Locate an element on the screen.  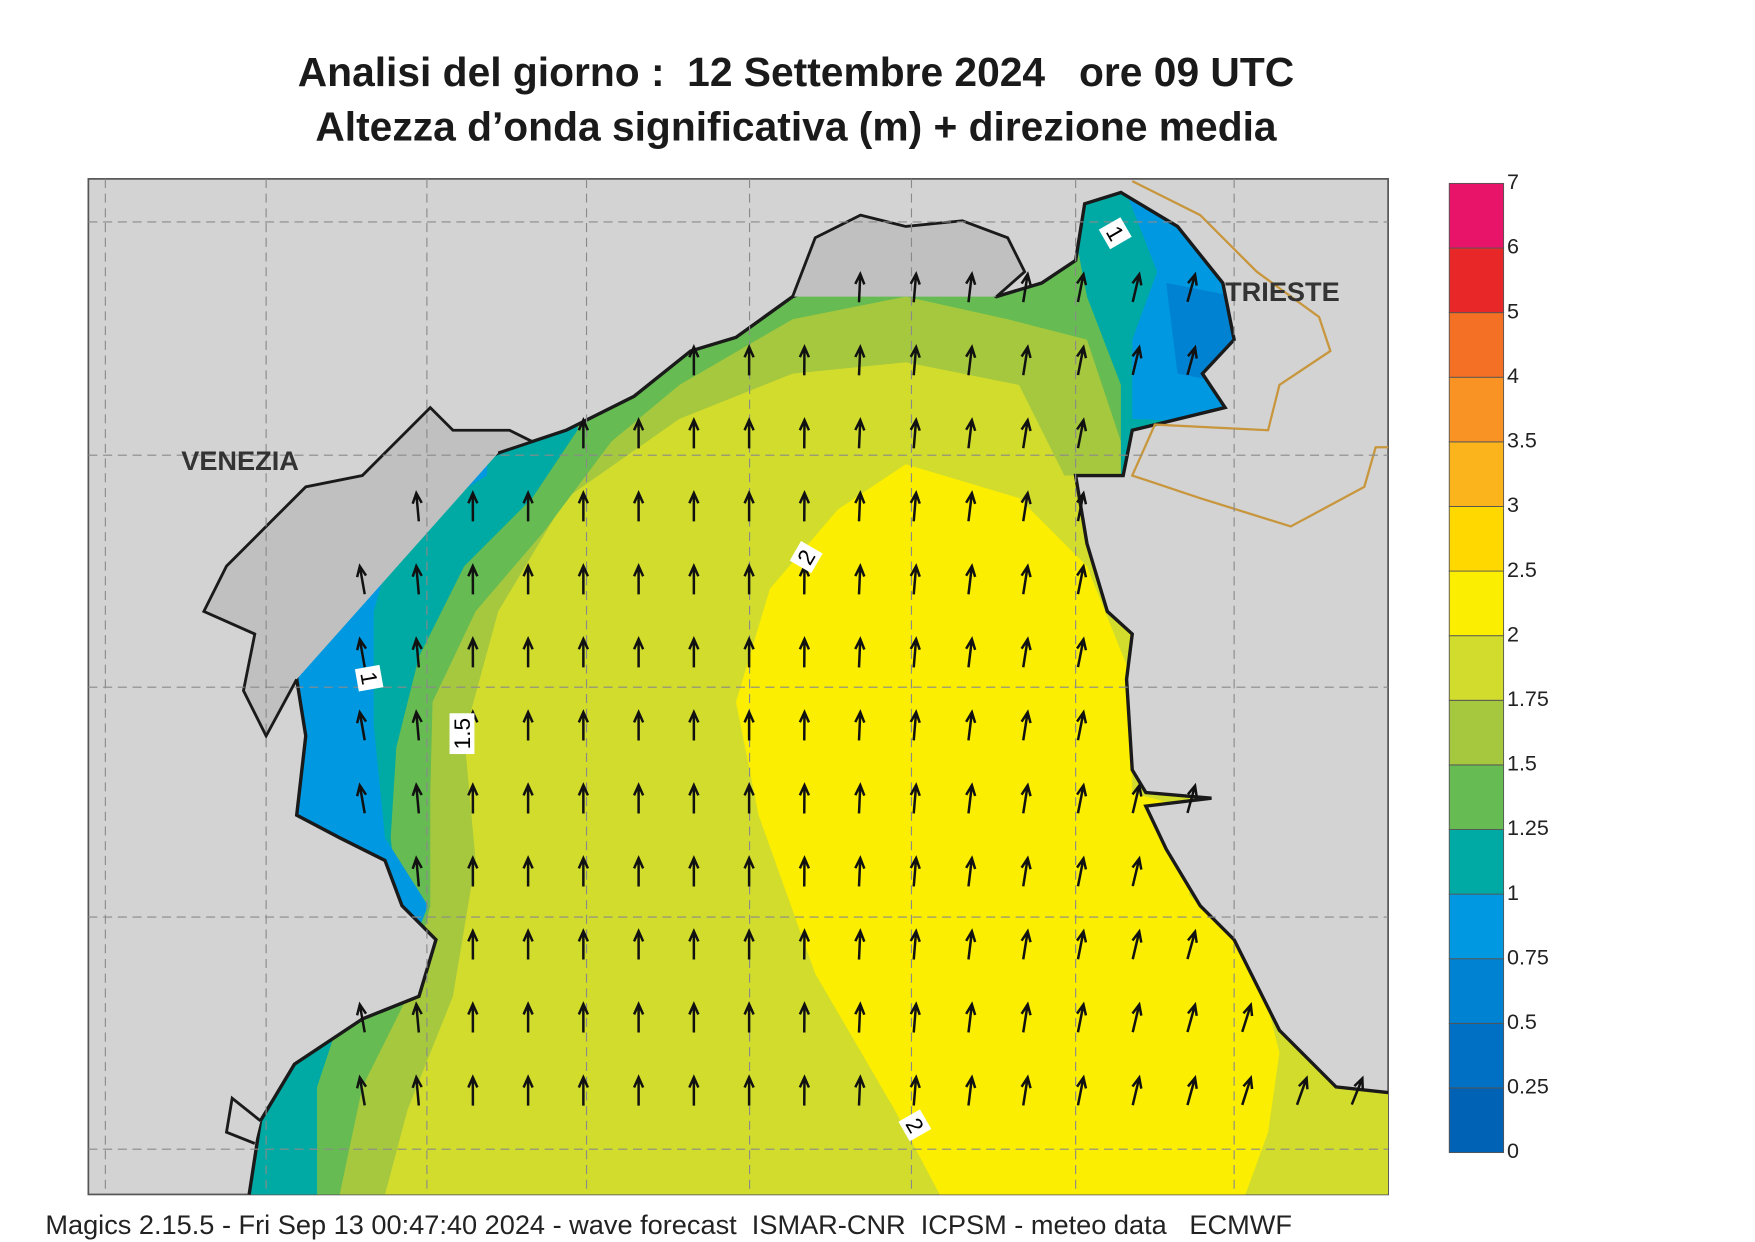
legend-label: 1.75 is located at coordinates (1528, 699).